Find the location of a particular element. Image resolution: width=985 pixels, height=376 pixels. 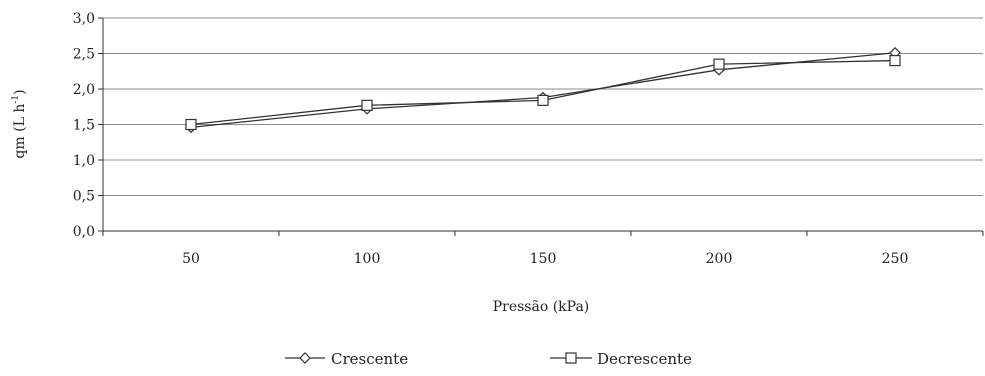

series-line-crescente is located at coordinates (543, 90).